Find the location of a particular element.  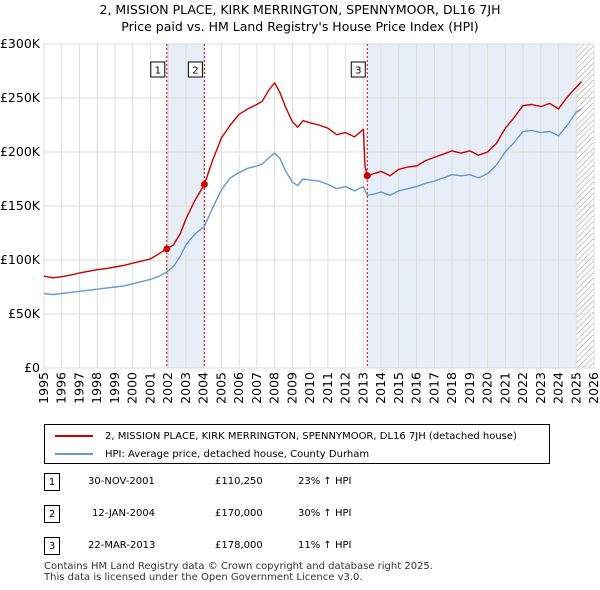

x-tick-label: 2011 is located at coordinates (327, 388).